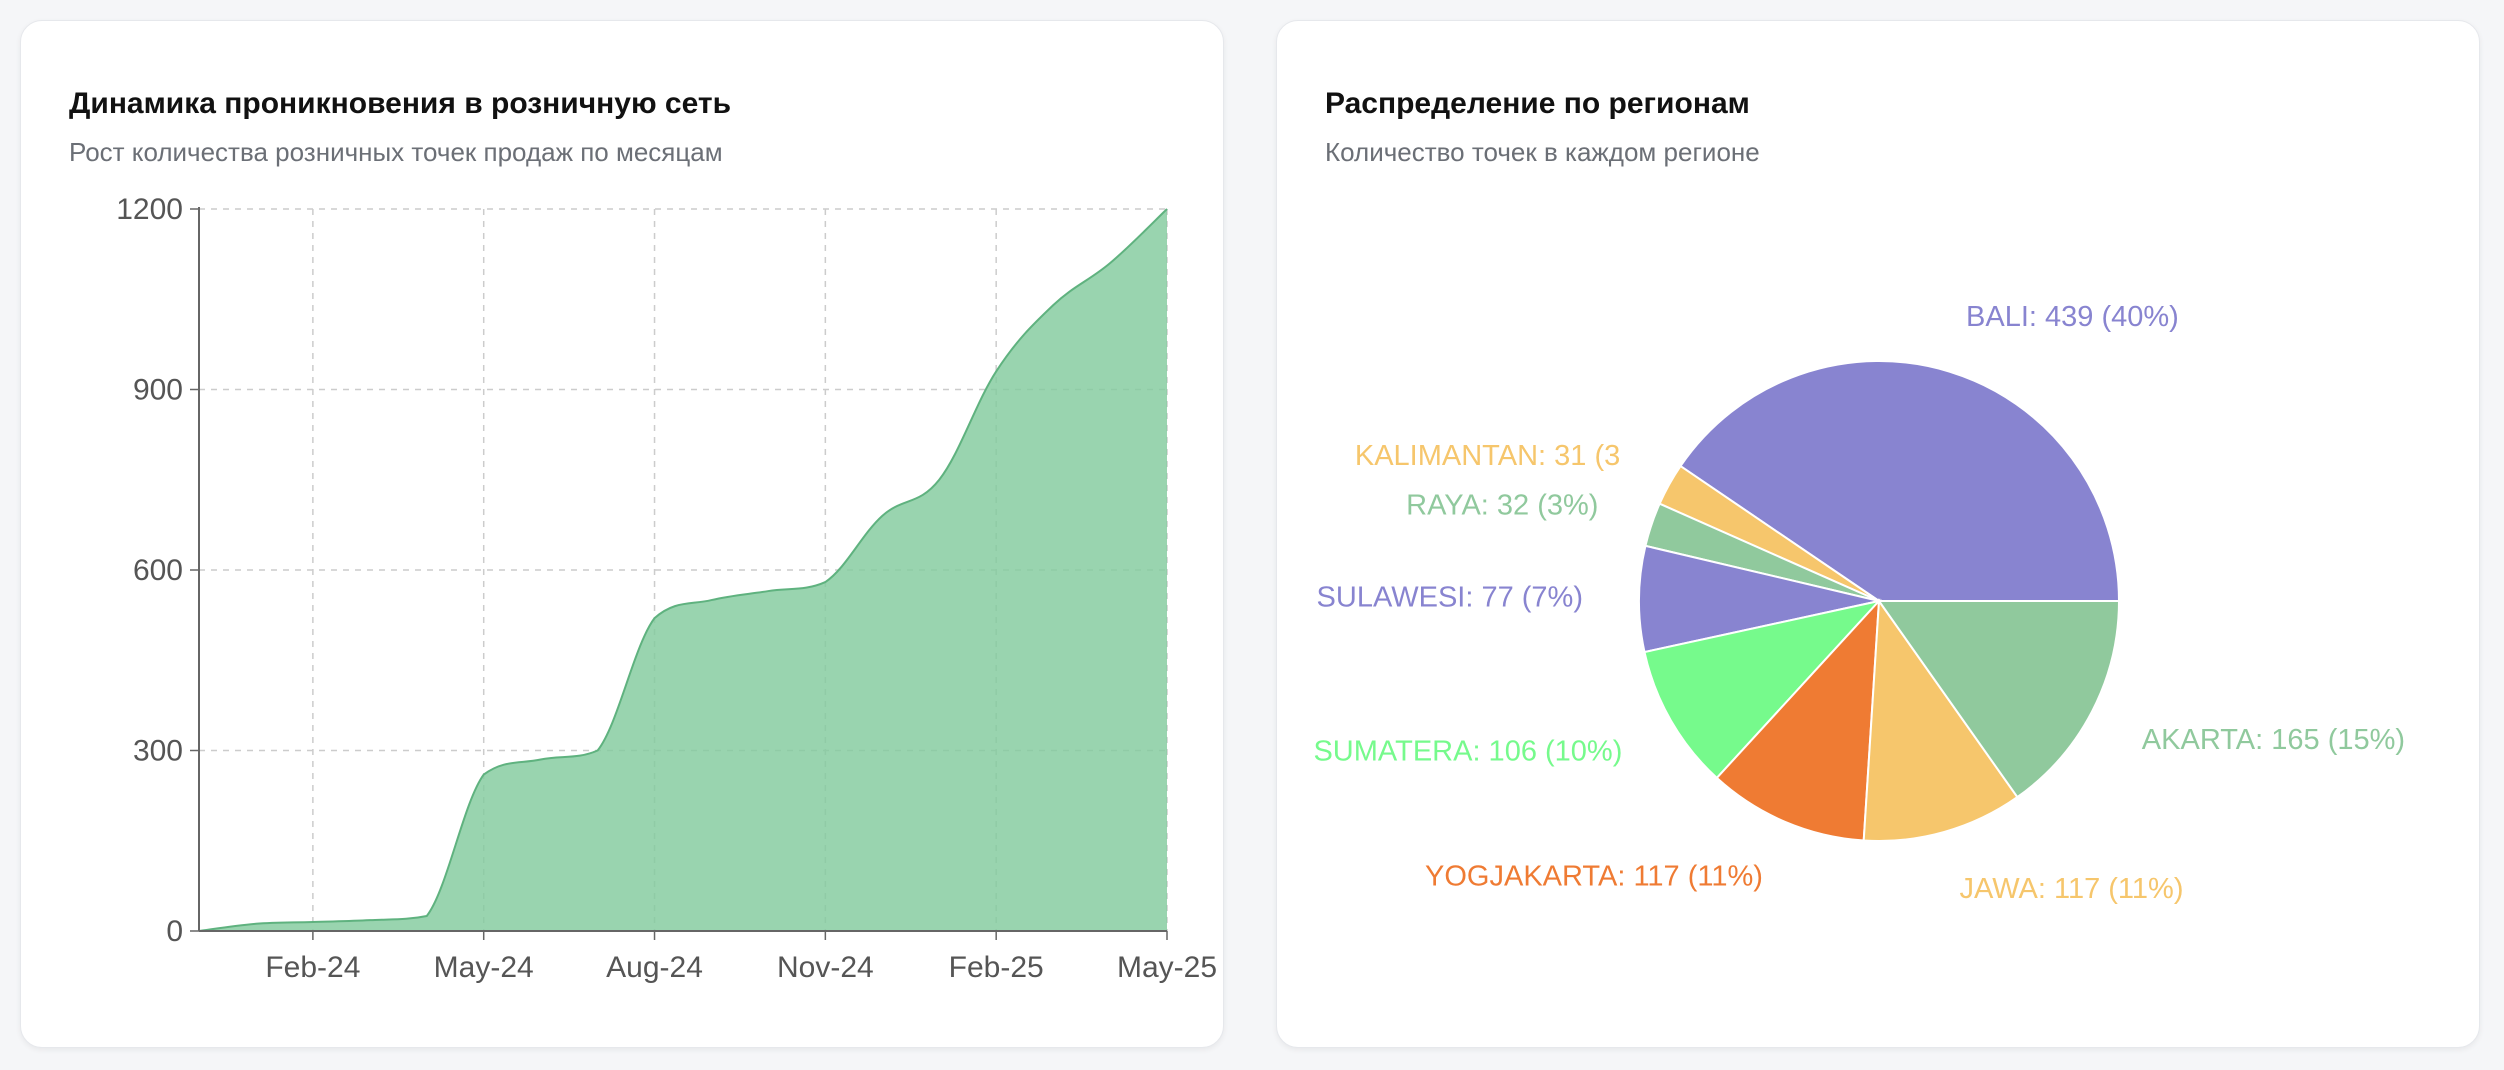 The height and width of the screenshot is (1070, 2504). What do you see at coordinates (1594, 876) in the screenshot?
I see `pie-label-yogjakarta: YOGJAKARTA: 117 (11%)` at bounding box center [1594, 876].